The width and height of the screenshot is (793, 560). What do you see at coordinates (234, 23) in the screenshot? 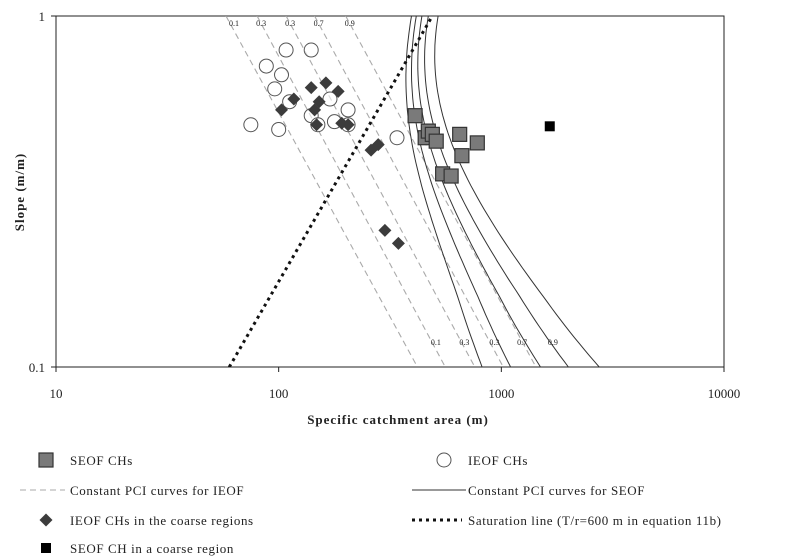
I see `ieof-curve-label: 0.1` at bounding box center [234, 23].